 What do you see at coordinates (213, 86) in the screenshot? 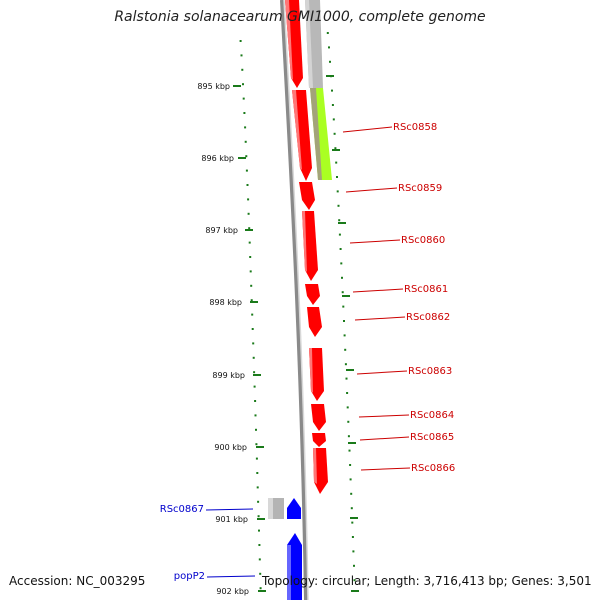
I see `ruler-label-895: 895 kbp` at bounding box center [213, 86].